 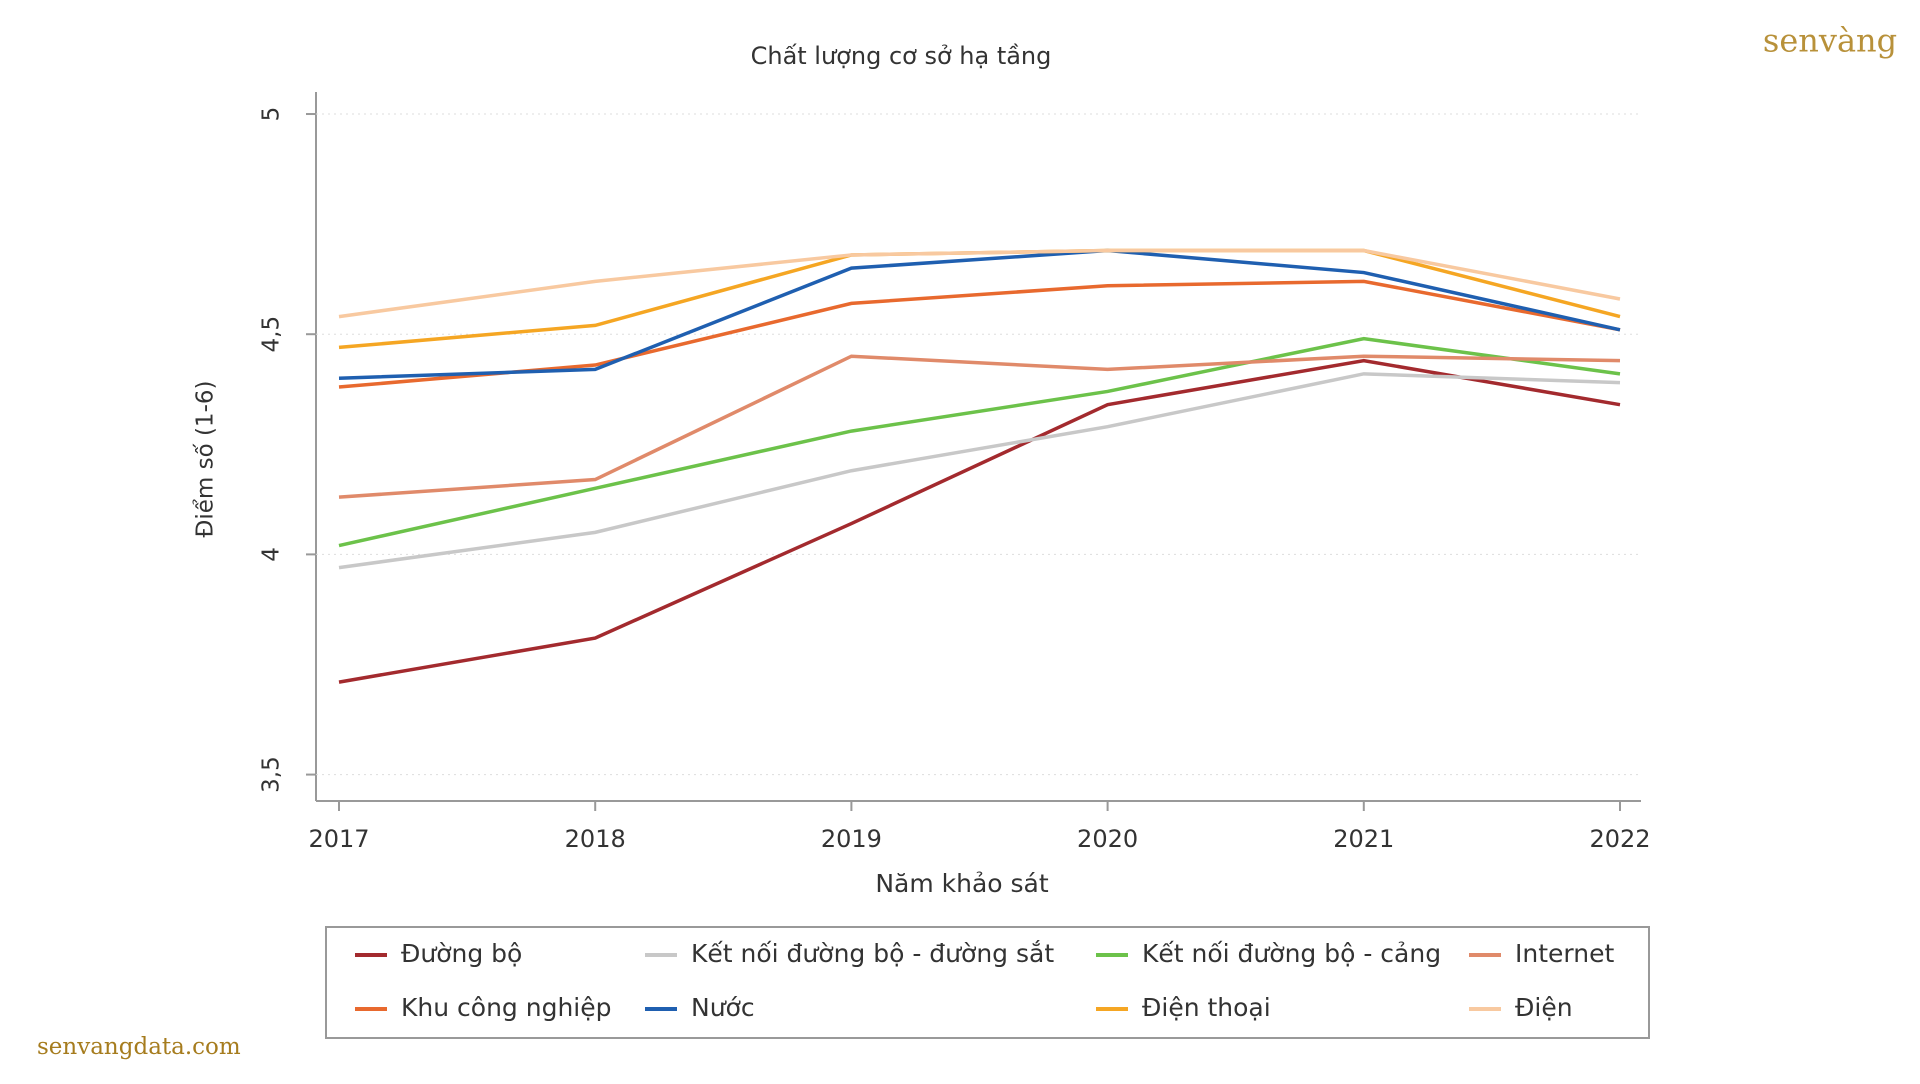 I want to click on legend-label: Điện thoại, so click(x=1206, y=1007).